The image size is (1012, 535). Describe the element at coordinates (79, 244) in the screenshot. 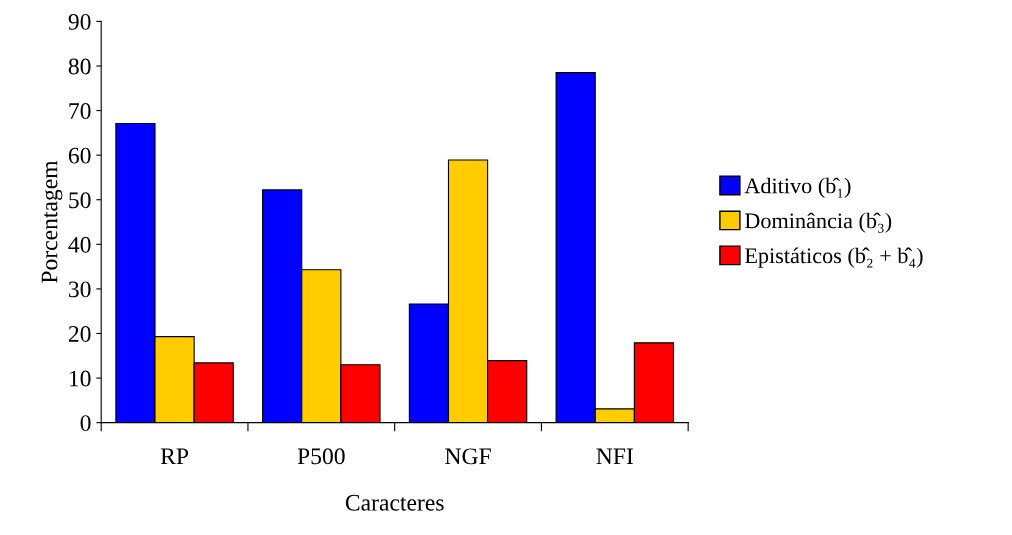

I see `y-tick-label: 40` at that location.